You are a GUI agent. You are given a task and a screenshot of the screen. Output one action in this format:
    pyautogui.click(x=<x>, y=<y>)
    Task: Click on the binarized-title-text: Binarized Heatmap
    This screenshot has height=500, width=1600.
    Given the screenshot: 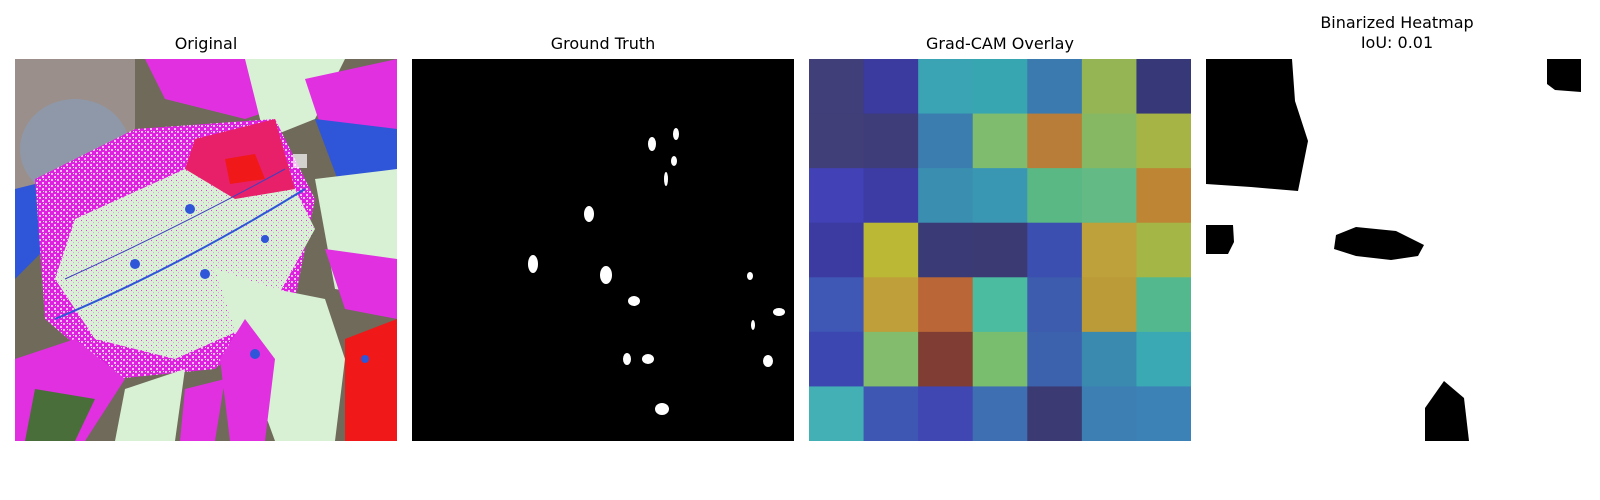 What is the action you would take?
    pyautogui.click(x=1397, y=22)
    